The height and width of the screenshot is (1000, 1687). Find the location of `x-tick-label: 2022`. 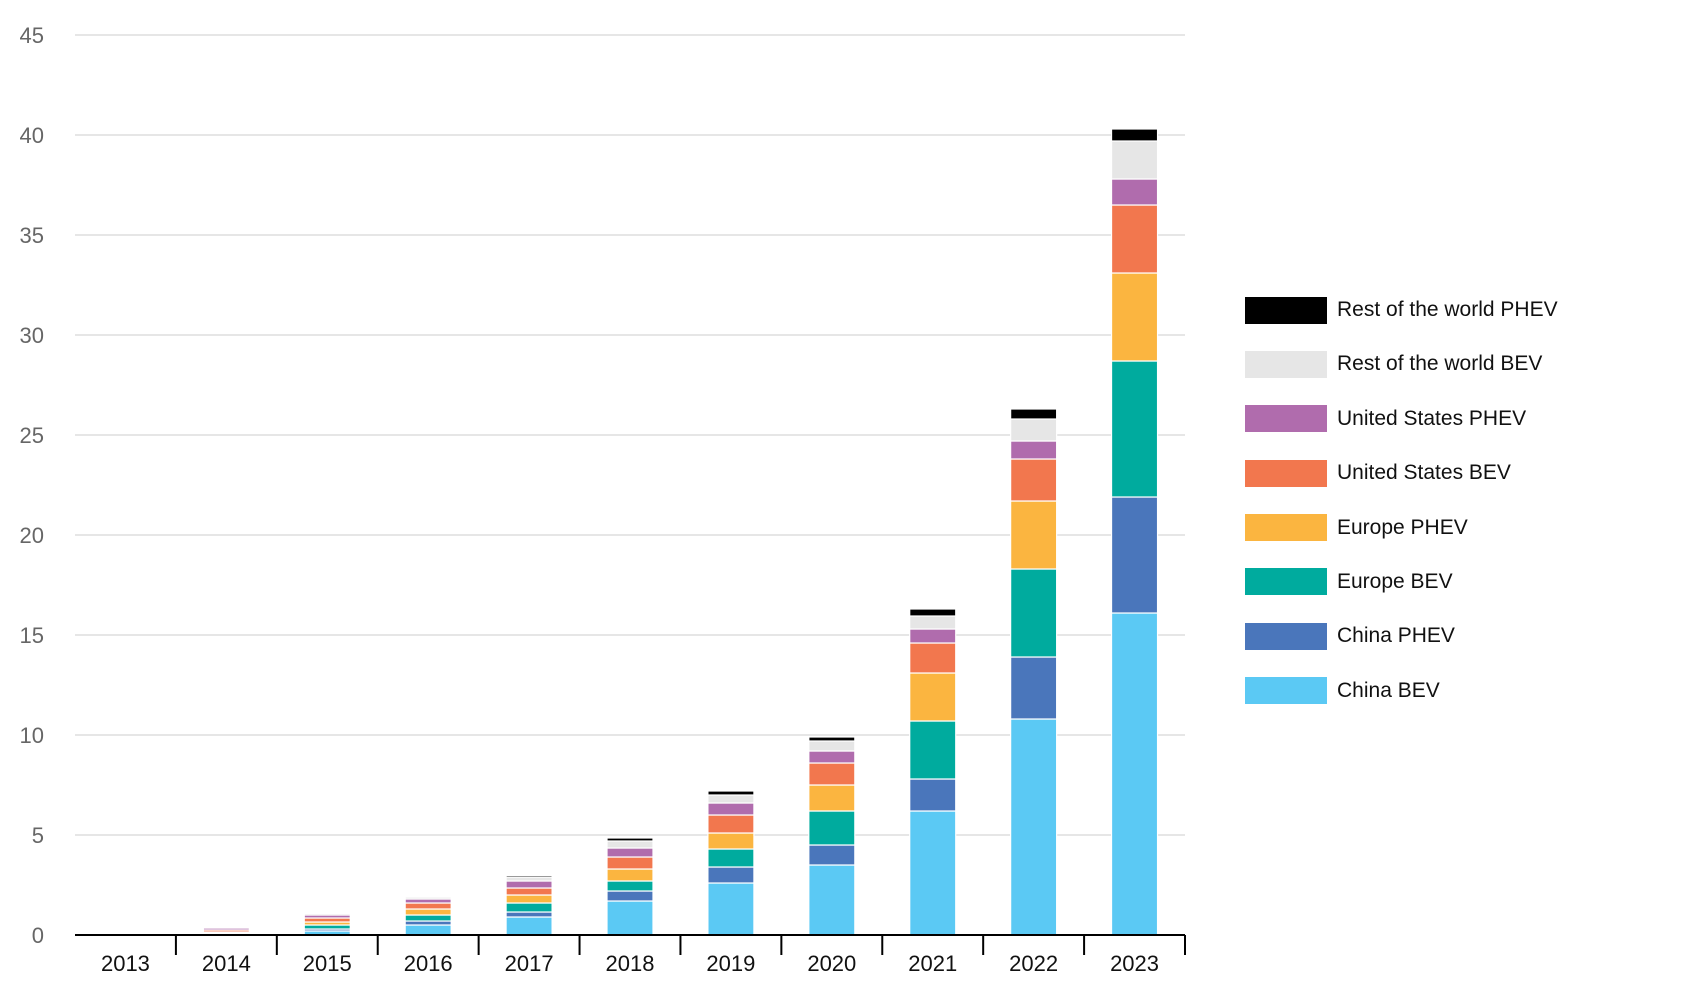

x-tick-label: 2022 is located at coordinates (1033, 963).